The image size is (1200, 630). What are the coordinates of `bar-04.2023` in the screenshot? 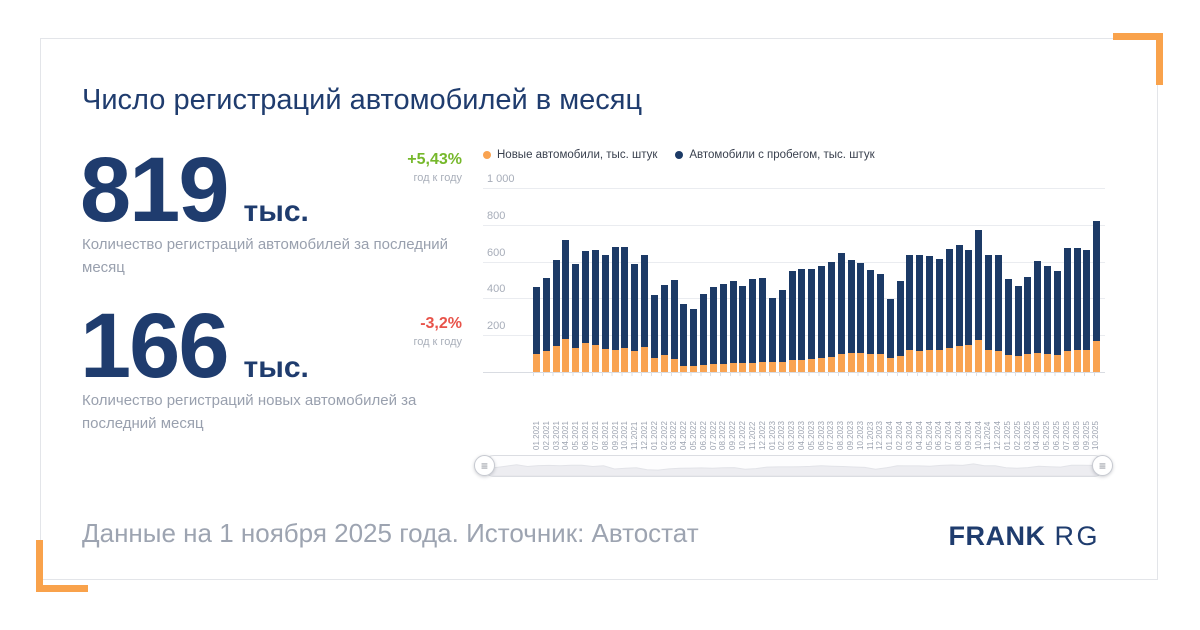 It's located at (802, 320).